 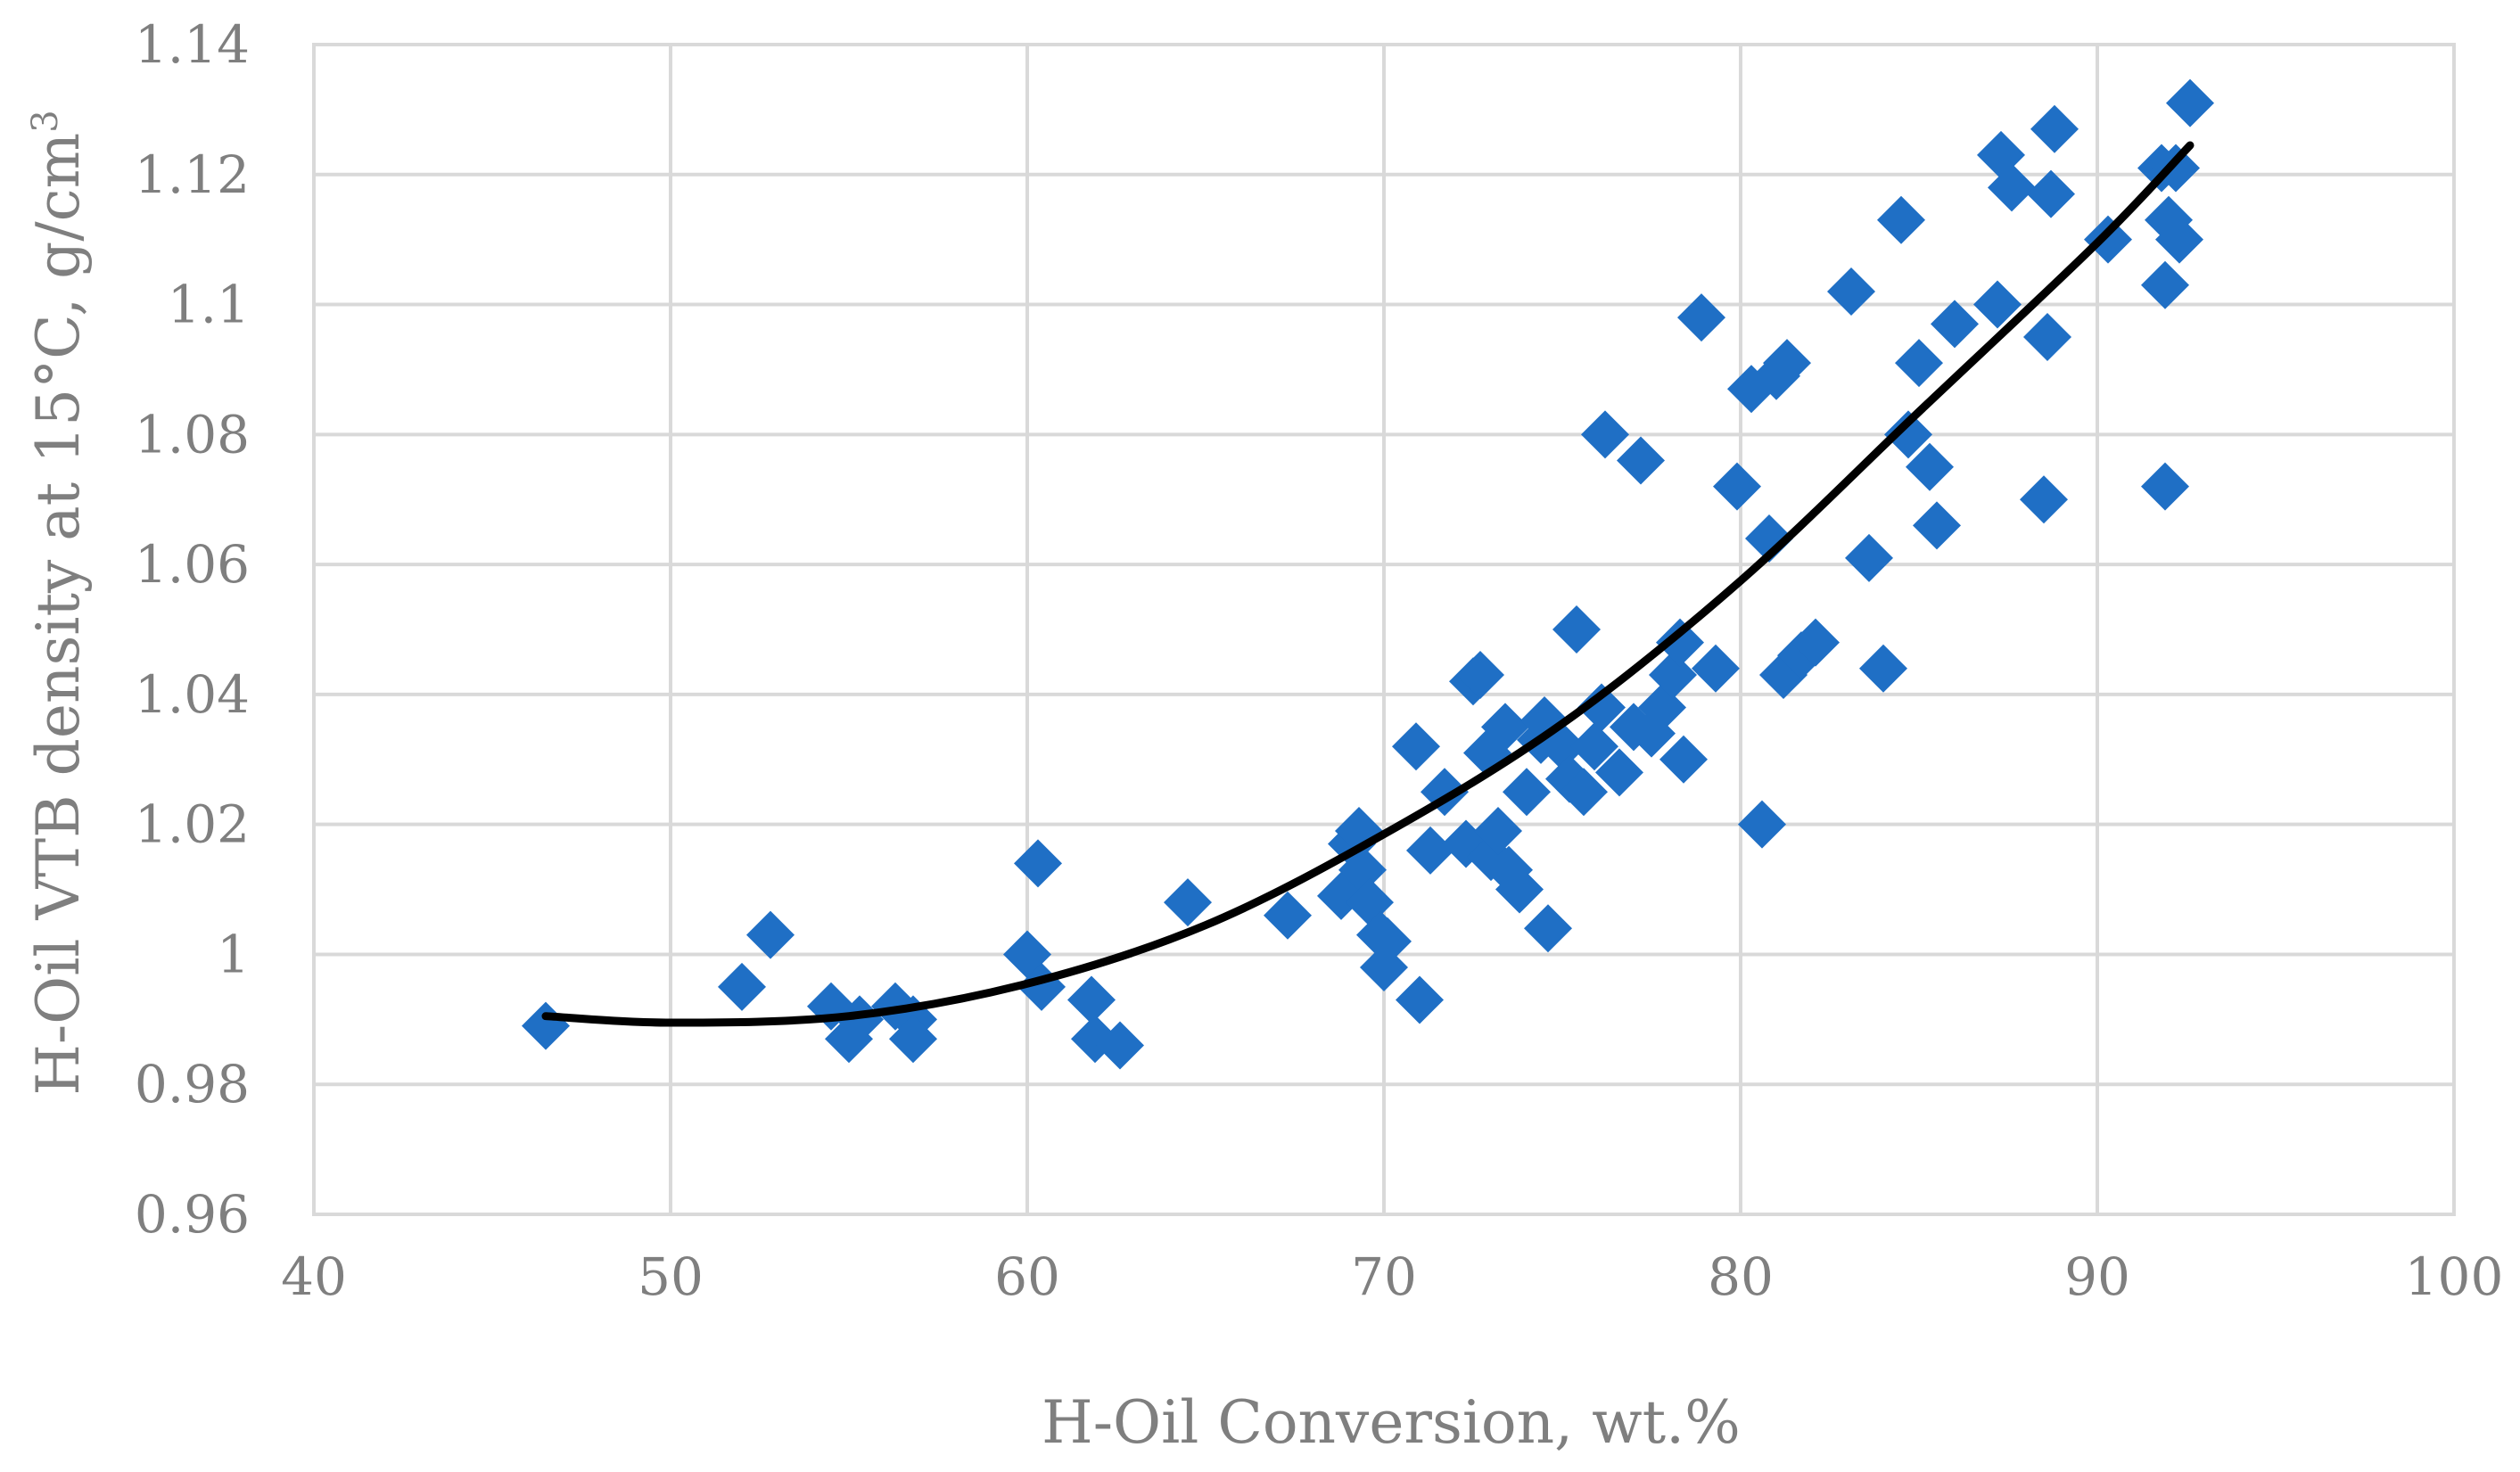 What do you see at coordinates (2097, 1276) in the screenshot?
I see `x-tick-label: 90` at bounding box center [2097, 1276].